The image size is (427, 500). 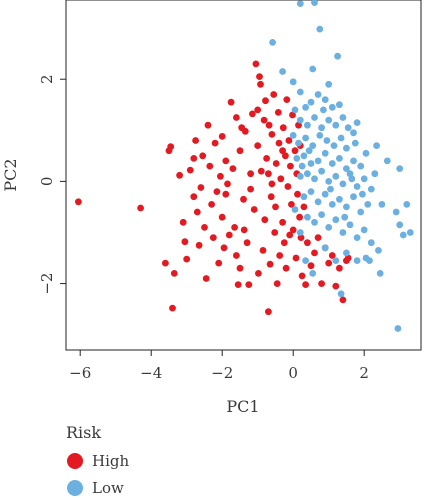 What do you see at coordinates (83, 432) in the screenshot?
I see `legend-title: Risk` at bounding box center [83, 432].